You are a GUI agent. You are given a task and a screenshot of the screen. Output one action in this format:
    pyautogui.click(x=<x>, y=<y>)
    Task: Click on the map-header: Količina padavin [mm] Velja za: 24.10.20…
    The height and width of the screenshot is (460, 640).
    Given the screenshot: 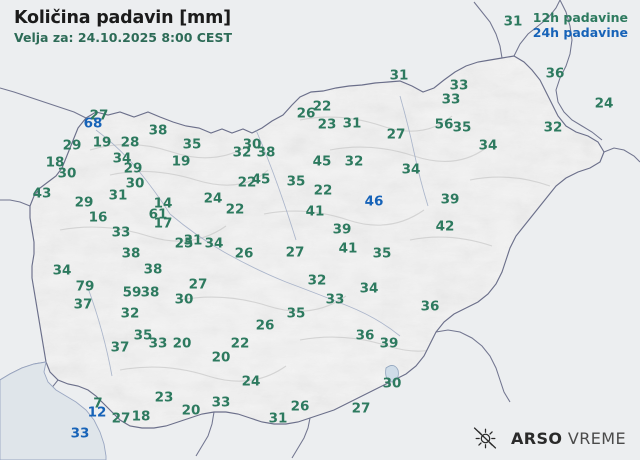 What is the action you would take?
    pyautogui.click(x=123, y=27)
    